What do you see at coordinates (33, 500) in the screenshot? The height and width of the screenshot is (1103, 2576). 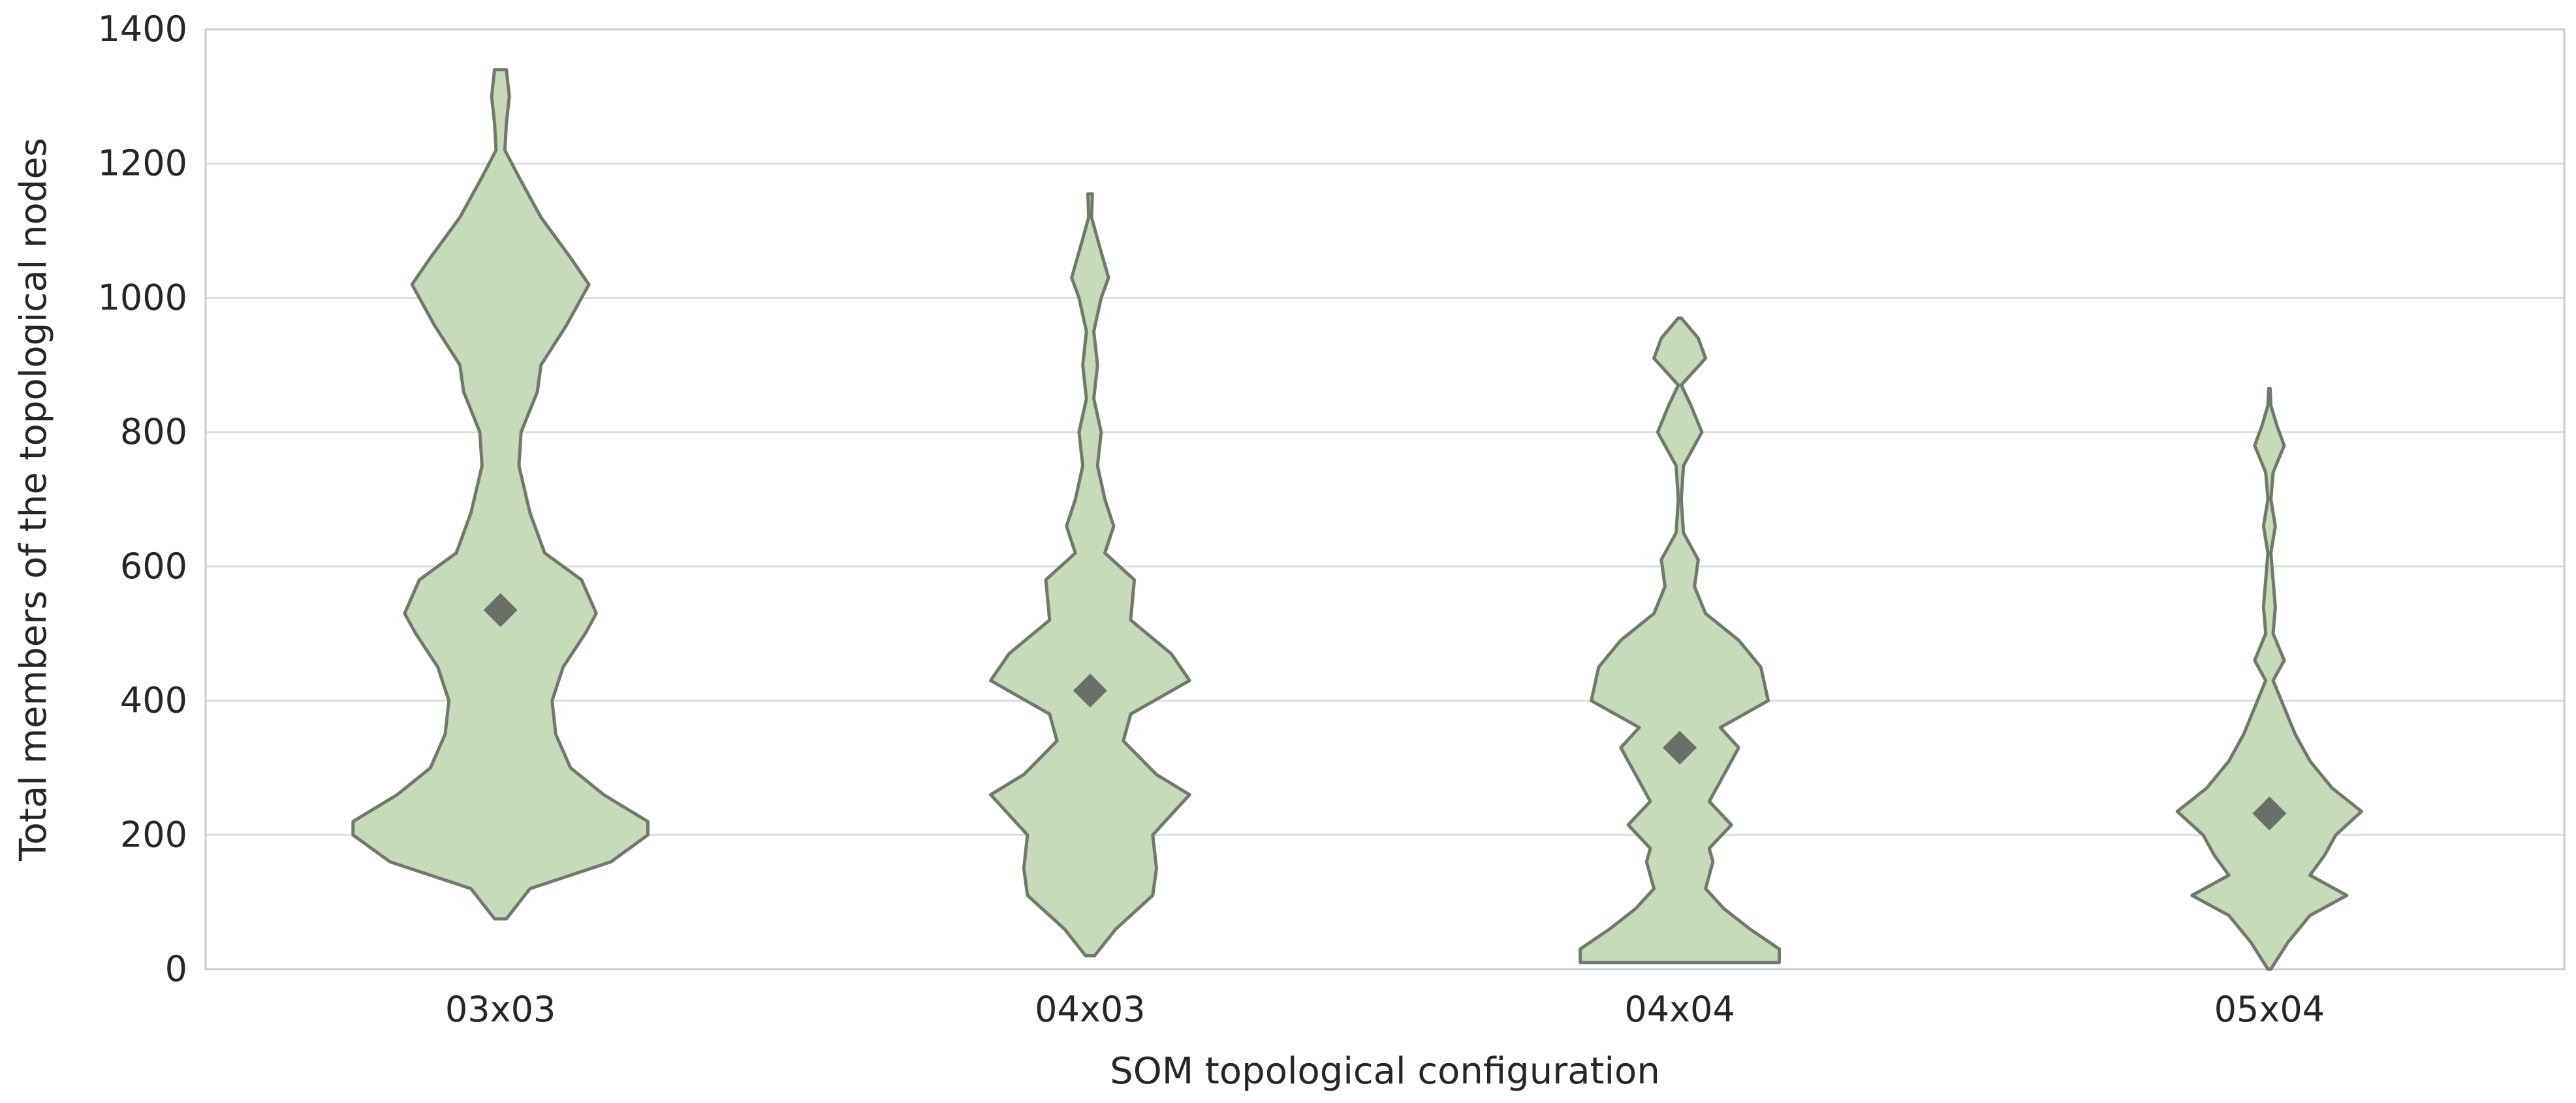 I see `y-axis-label: Total members of the topological nodes` at bounding box center [33, 500].